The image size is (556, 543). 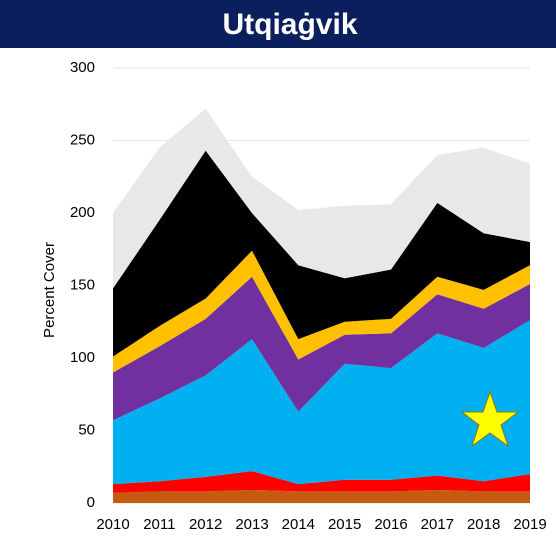 I want to click on x-tick-label: 2017, so click(x=437, y=524).